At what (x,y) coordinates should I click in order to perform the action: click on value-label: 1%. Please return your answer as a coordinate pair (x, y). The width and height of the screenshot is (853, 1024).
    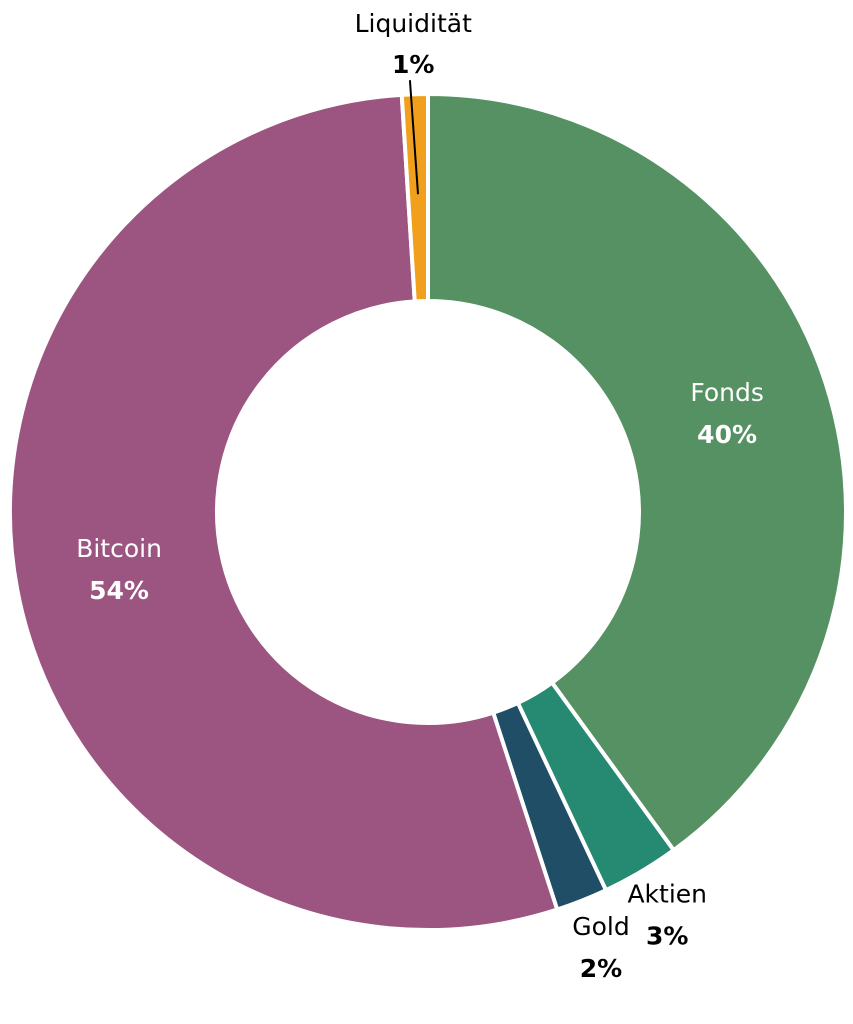
    Looking at the image, I should click on (413, 64).